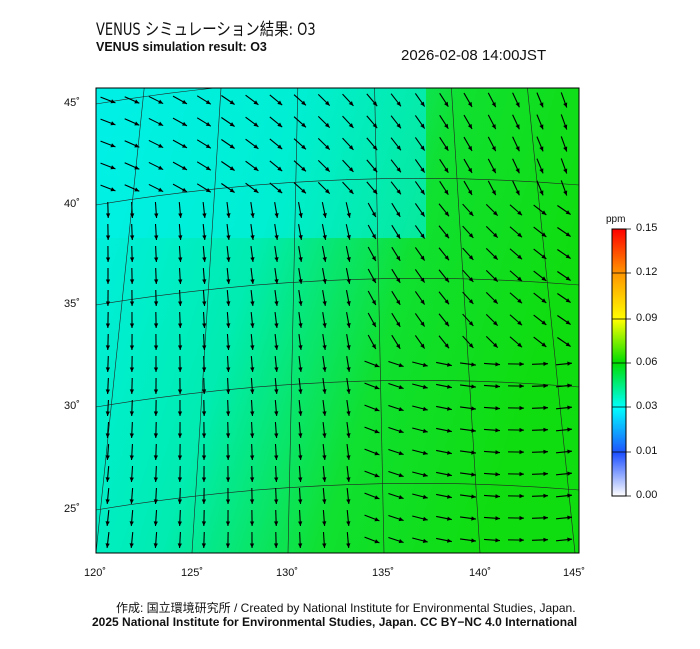 The image size is (700, 649). I want to click on colorbar-tick-label: 0.01, so click(647, 451).